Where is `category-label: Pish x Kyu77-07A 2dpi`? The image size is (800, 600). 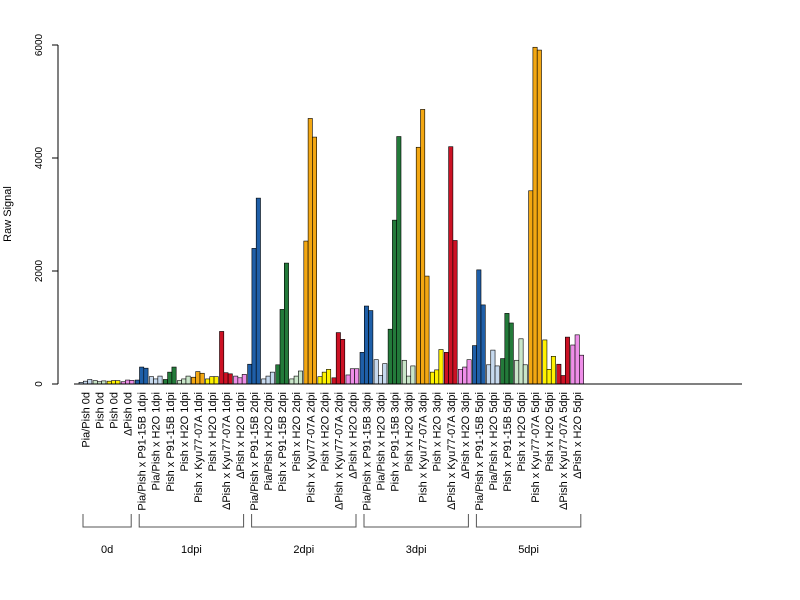
category-label: Pish x Kyu77-07A 2dpi is located at coordinates (311, 447).